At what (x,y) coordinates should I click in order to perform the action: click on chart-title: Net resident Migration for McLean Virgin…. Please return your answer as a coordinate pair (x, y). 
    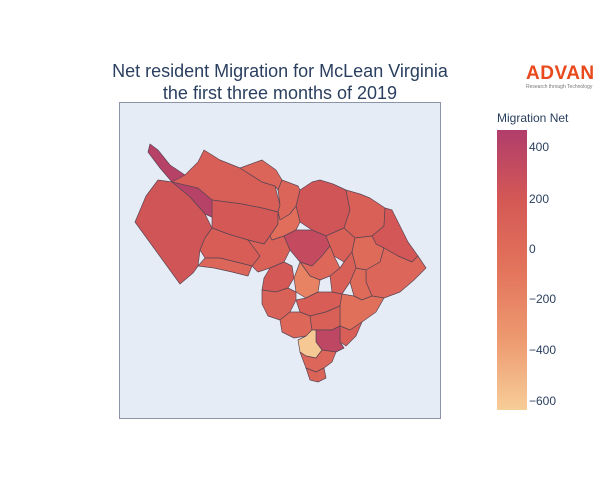
    Looking at the image, I should click on (280, 82).